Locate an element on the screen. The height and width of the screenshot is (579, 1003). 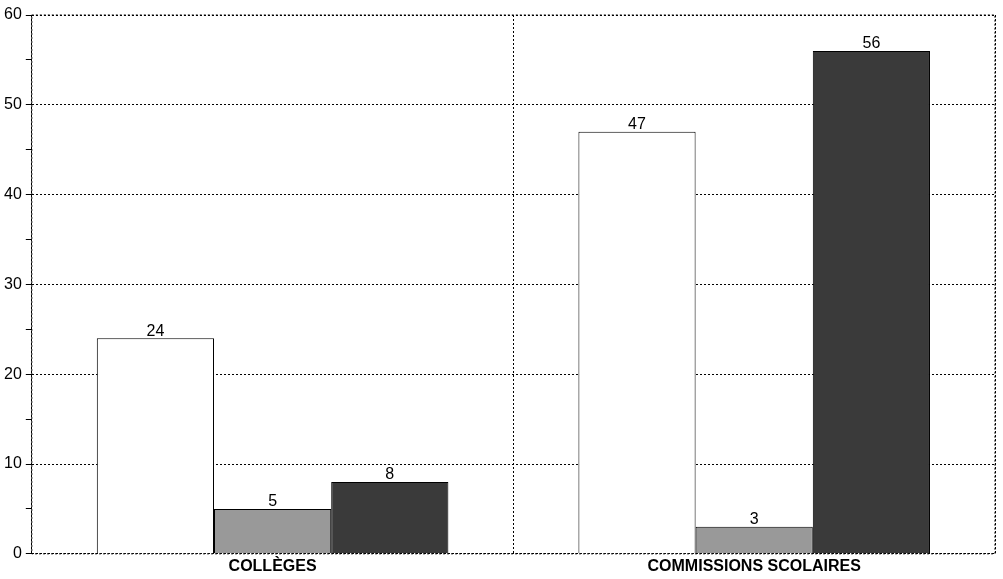
data-label: 5 is located at coordinates (273, 501).